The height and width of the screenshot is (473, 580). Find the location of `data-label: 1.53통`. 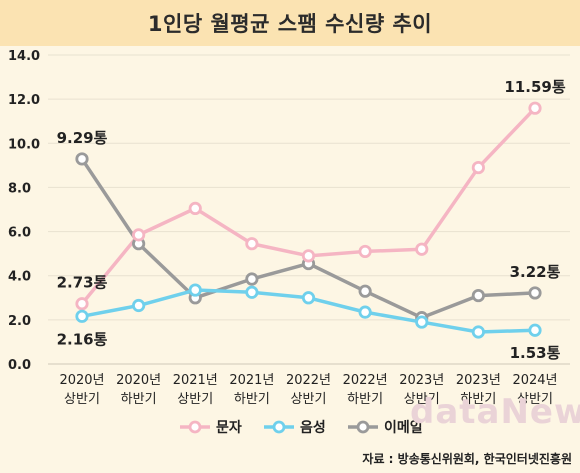

data-label: 1.53통 is located at coordinates (535, 353).